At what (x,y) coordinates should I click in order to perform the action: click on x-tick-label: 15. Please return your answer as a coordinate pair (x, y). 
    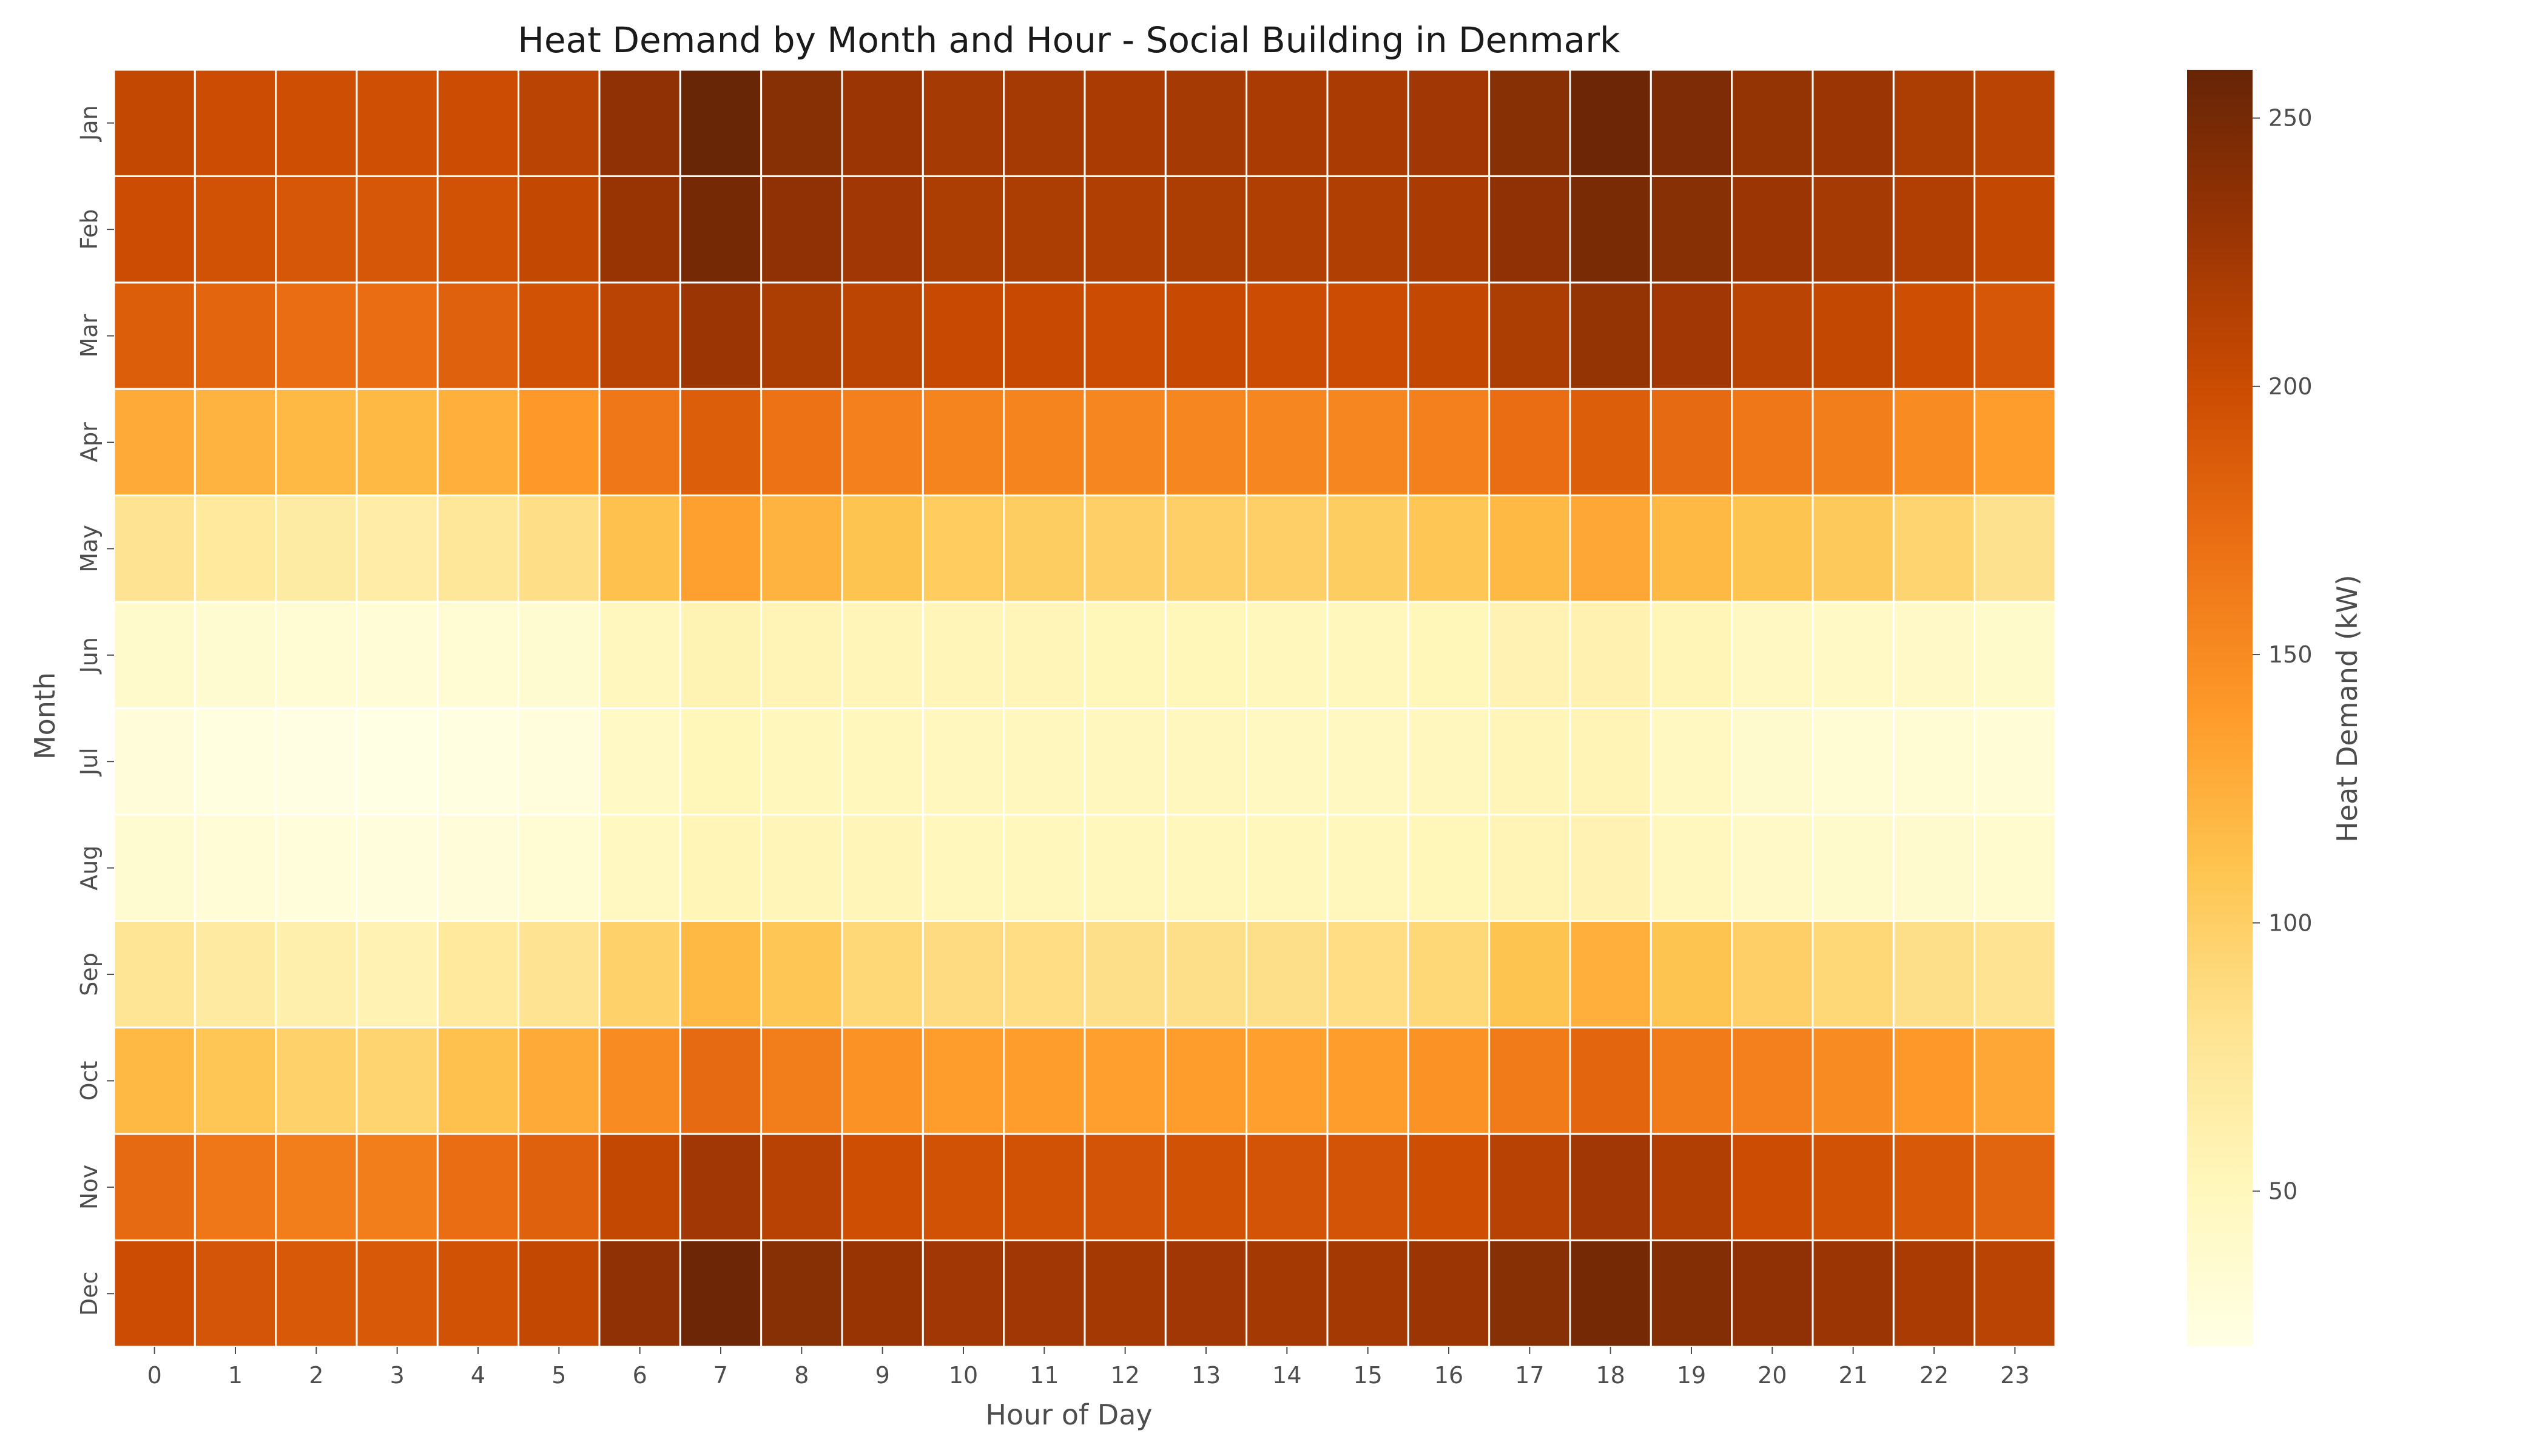
    Looking at the image, I should click on (1367, 1375).